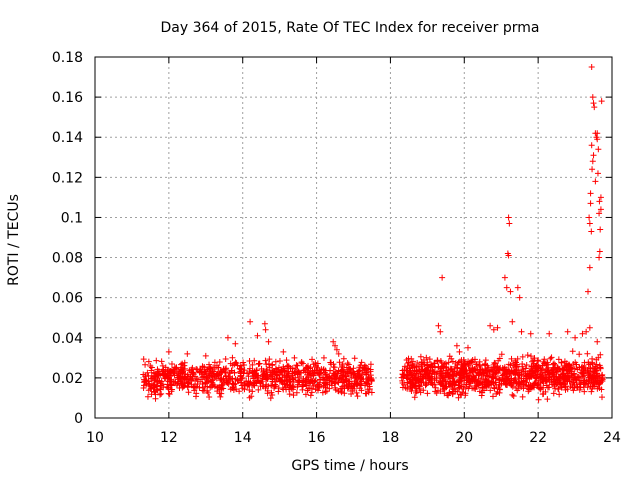 This screenshot has width=640, height=480. What do you see at coordinates (353, 438) in the screenshot?
I see `x-tick-labels: 10 12 14 16 18 20 22 24` at bounding box center [353, 438].